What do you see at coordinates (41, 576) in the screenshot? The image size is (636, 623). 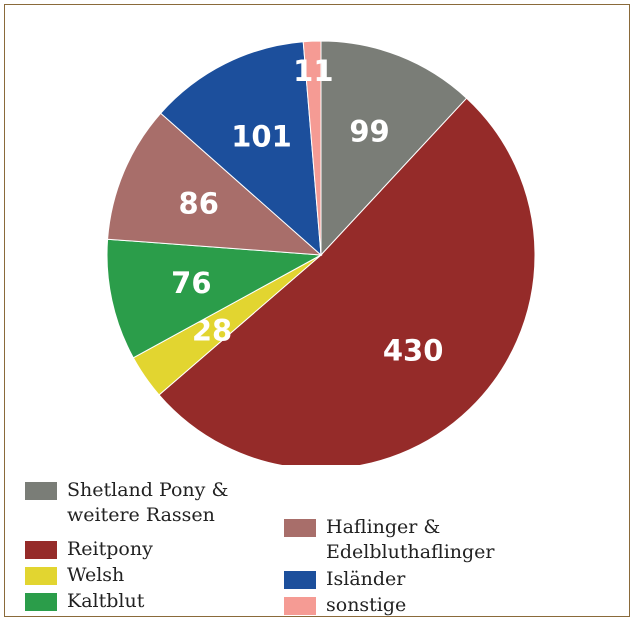 I see `legend-swatch-welsh` at bounding box center [41, 576].